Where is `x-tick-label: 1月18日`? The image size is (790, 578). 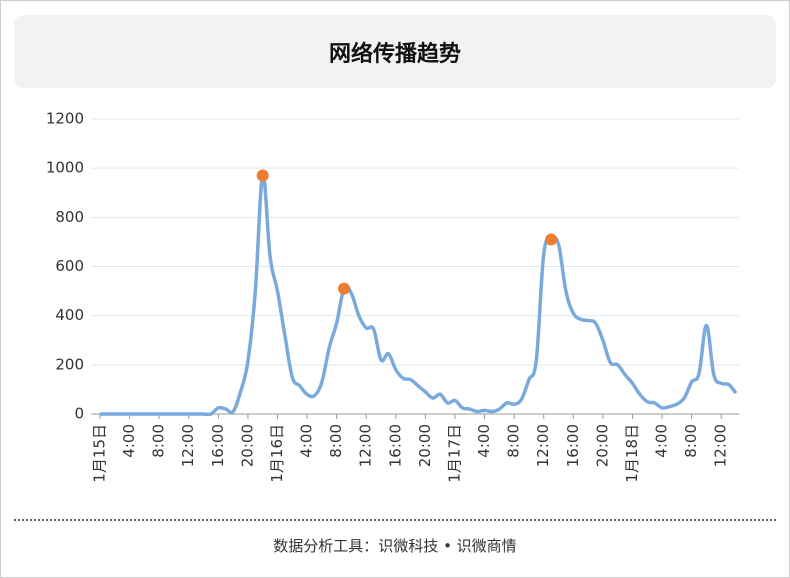 x-tick-label: 1月18日 is located at coordinates (632, 453).